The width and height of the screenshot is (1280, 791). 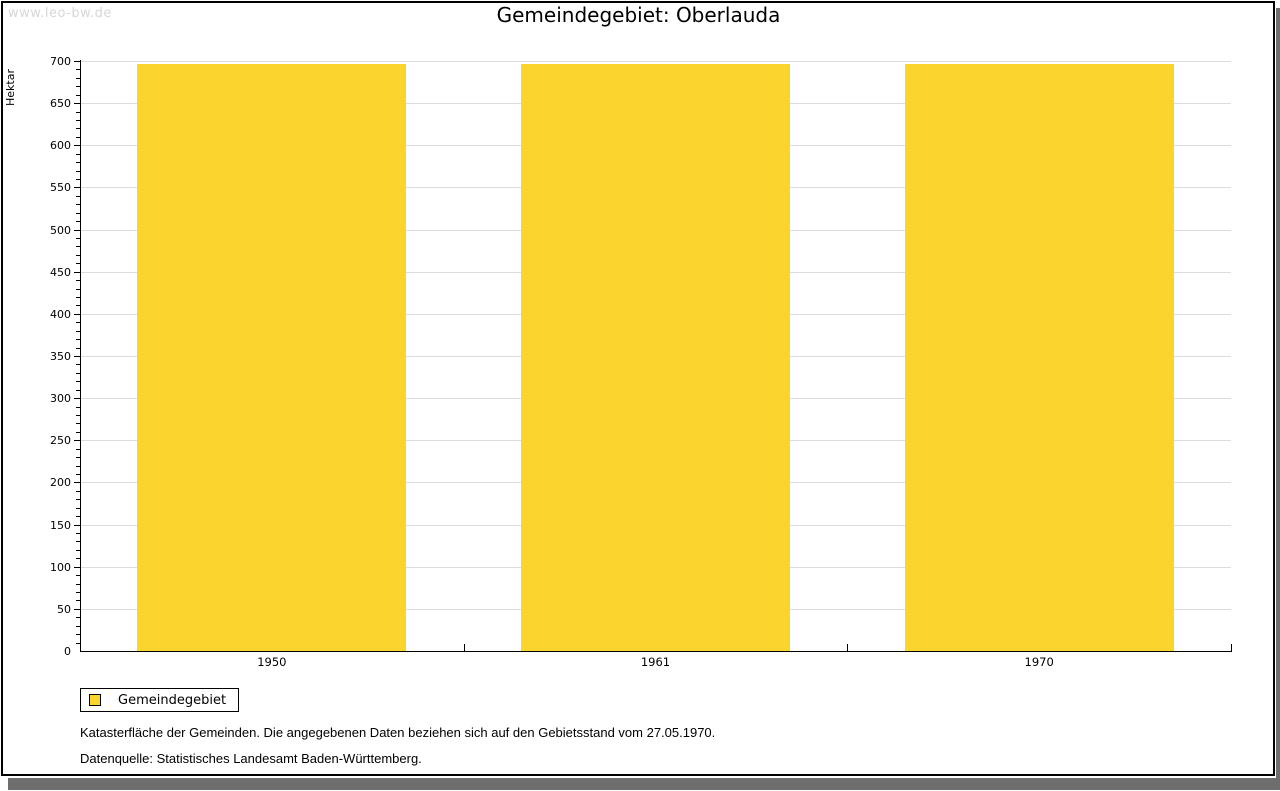 I want to click on y-tick-label-150: 150, so click(x=60, y=525).